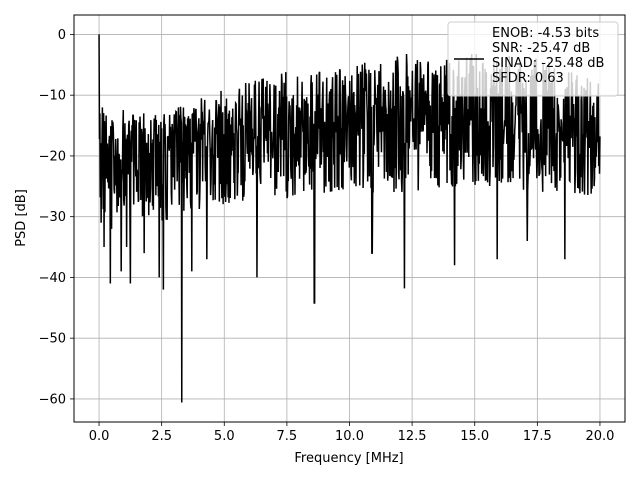 The height and width of the screenshot is (480, 640). Describe the element at coordinates (62, 35) in the screenshot. I see `y-tick-label: 0` at that location.